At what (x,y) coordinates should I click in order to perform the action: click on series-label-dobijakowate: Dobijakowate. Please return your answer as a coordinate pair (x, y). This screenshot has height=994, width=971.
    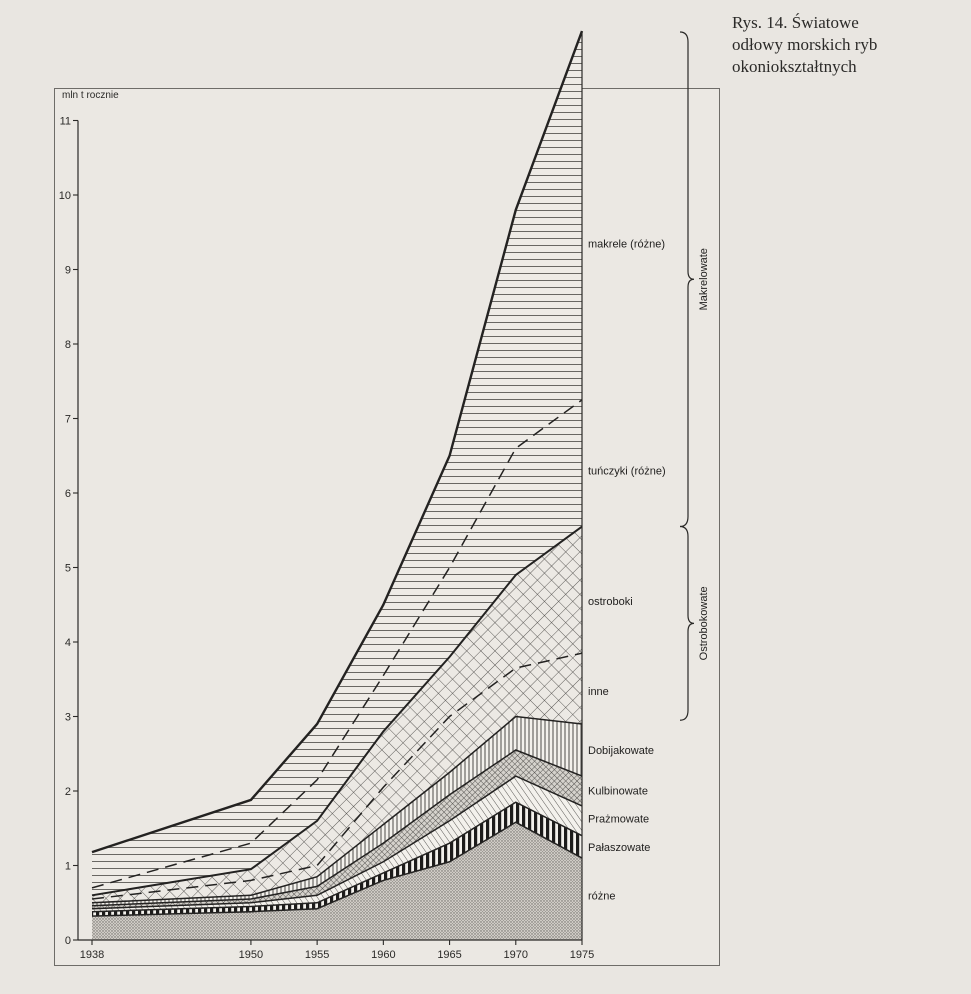
    Looking at the image, I should click on (621, 751).